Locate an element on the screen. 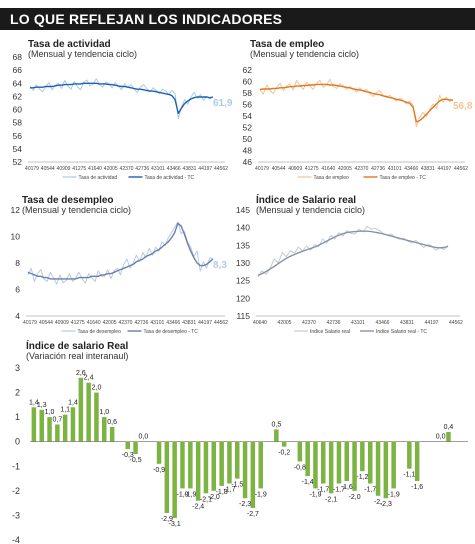 Image resolution: width=475 pixels, height=544 pixels. employment-x-tick-label: 41640 is located at coordinates (328, 169).